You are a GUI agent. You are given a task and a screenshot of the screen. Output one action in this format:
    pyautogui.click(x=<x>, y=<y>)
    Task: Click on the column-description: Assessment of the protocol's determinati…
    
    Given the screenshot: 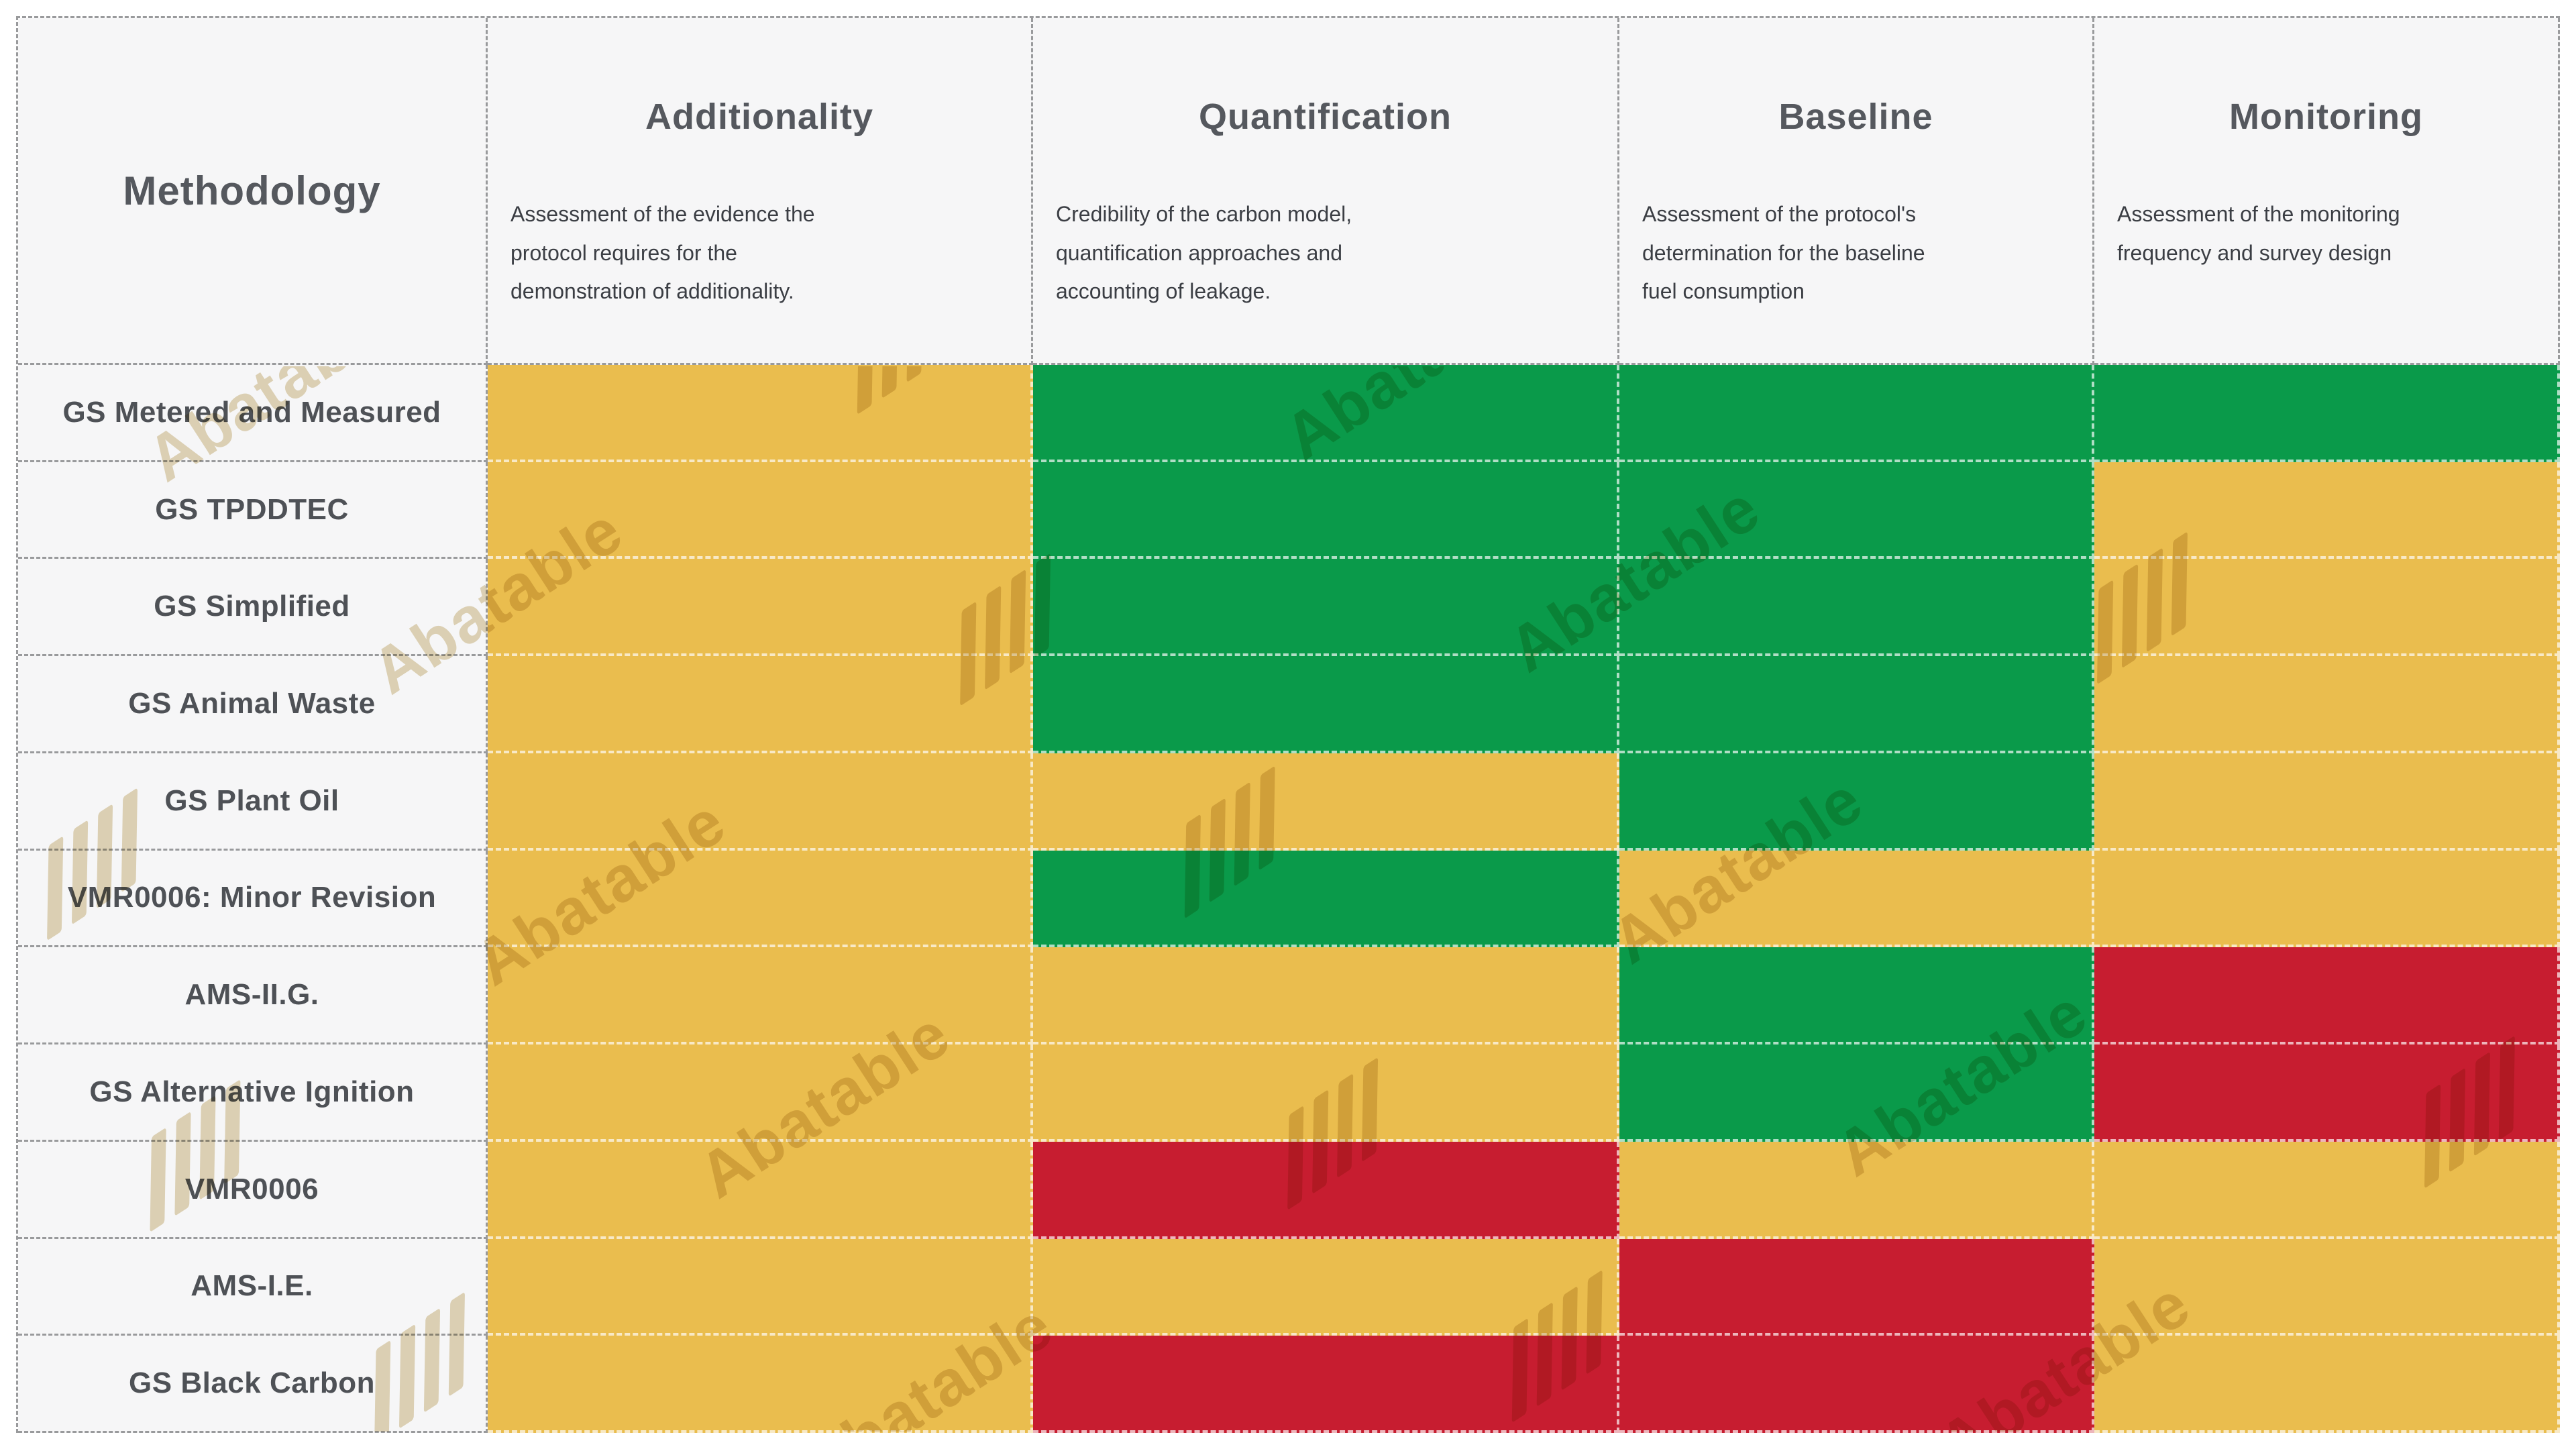 What is the action you would take?
    pyautogui.click(x=1783, y=253)
    